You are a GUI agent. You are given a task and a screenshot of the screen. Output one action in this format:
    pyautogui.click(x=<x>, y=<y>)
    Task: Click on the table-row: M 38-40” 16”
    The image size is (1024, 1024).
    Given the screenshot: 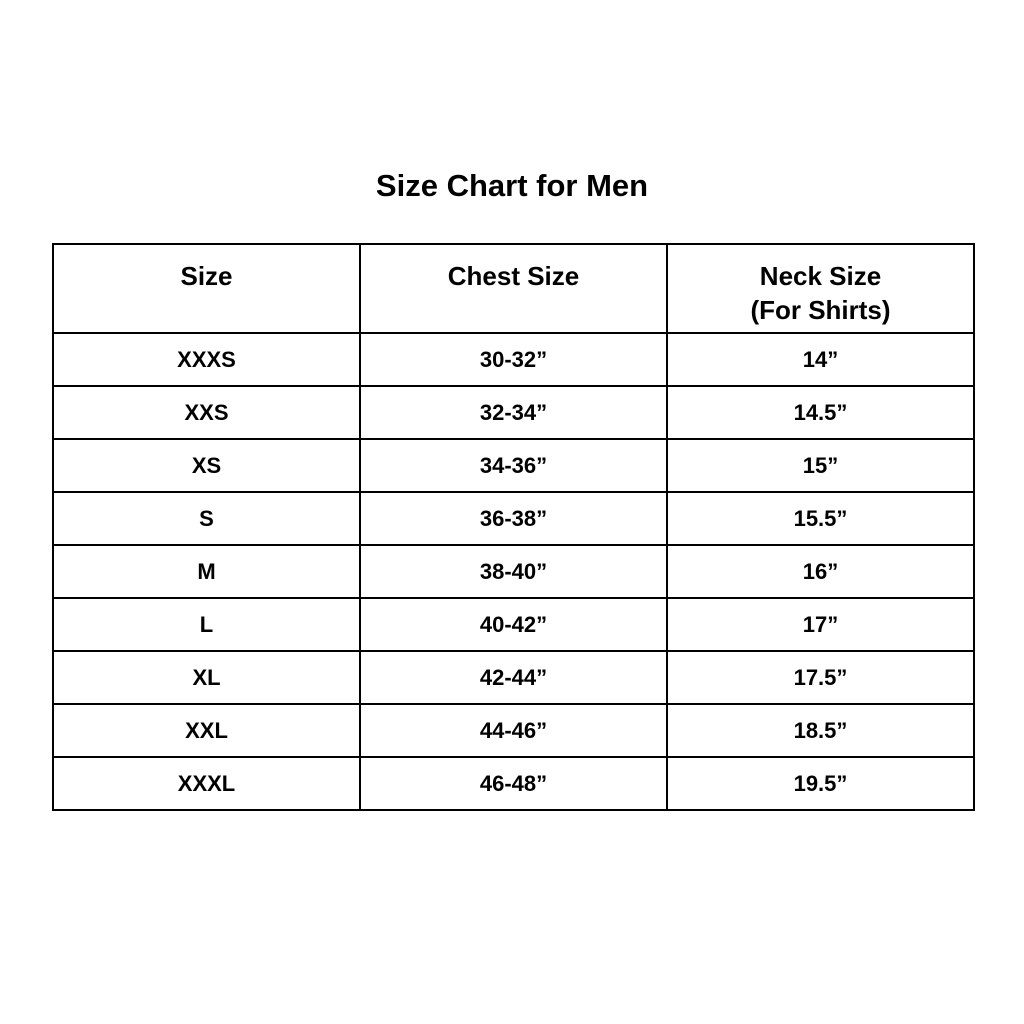 What is the action you would take?
    pyautogui.click(x=513, y=571)
    